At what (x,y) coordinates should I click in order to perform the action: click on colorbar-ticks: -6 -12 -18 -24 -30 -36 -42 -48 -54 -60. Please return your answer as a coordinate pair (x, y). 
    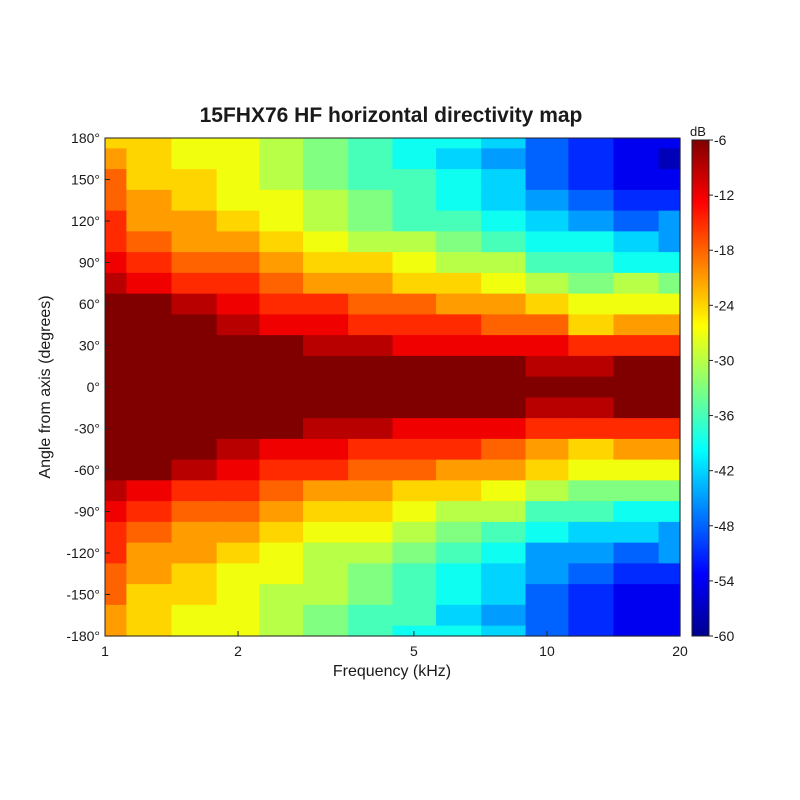
    Looking at the image, I should click on (721, 388).